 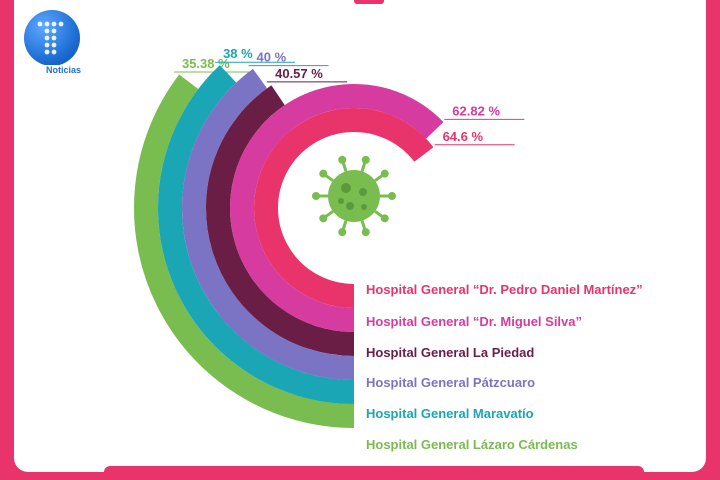 I want to click on channel-logo: Noticias, so click(x=54, y=45).